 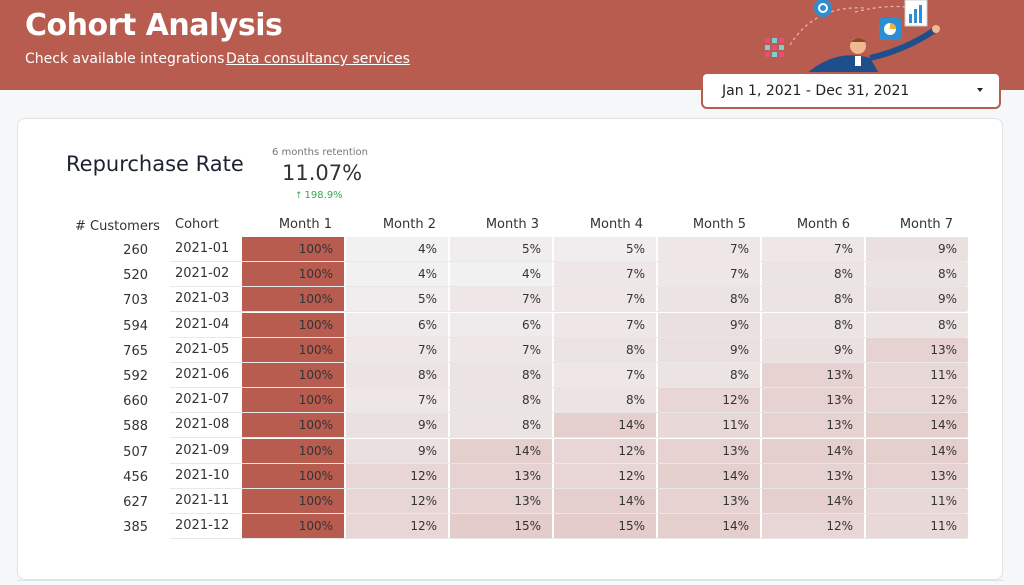 What do you see at coordinates (320, 152) in the screenshot?
I see `kpi-label: 6 months retention` at bounding box center [320, 152].